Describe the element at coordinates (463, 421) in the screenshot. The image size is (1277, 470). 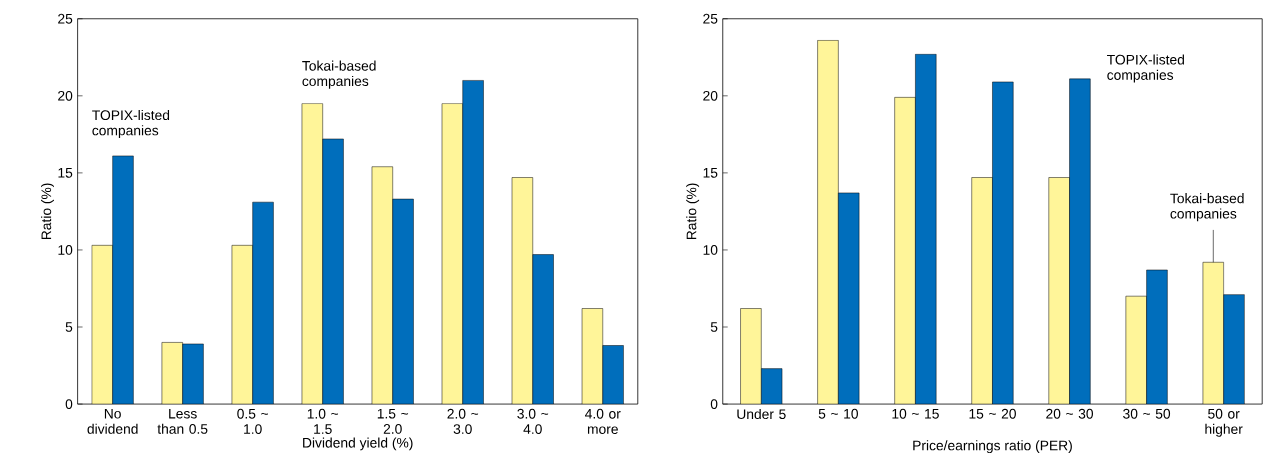
I see `x-tick-label: 2.0 ~ 3.0` at that location.